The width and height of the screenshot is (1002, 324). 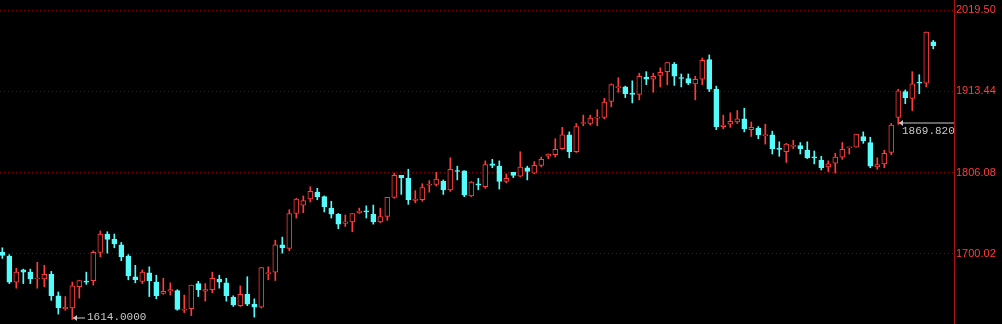 I want to click on y-tick-label: 2019.50, so click(x=976, y=9).